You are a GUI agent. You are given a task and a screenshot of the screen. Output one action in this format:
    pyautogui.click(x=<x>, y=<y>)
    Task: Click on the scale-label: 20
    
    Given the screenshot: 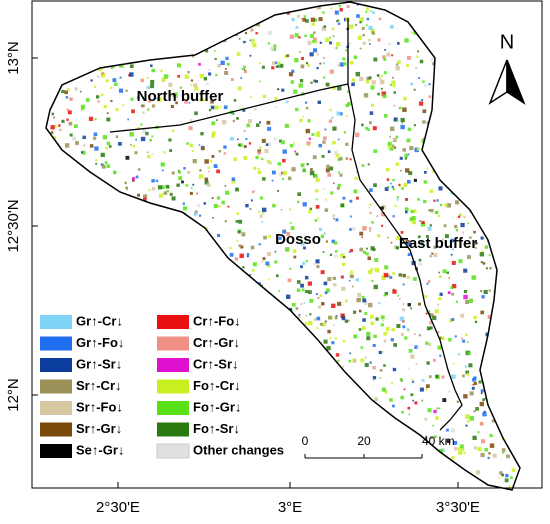 What is the action you would take?
    pyautogui.click(x=364, y=441)
    